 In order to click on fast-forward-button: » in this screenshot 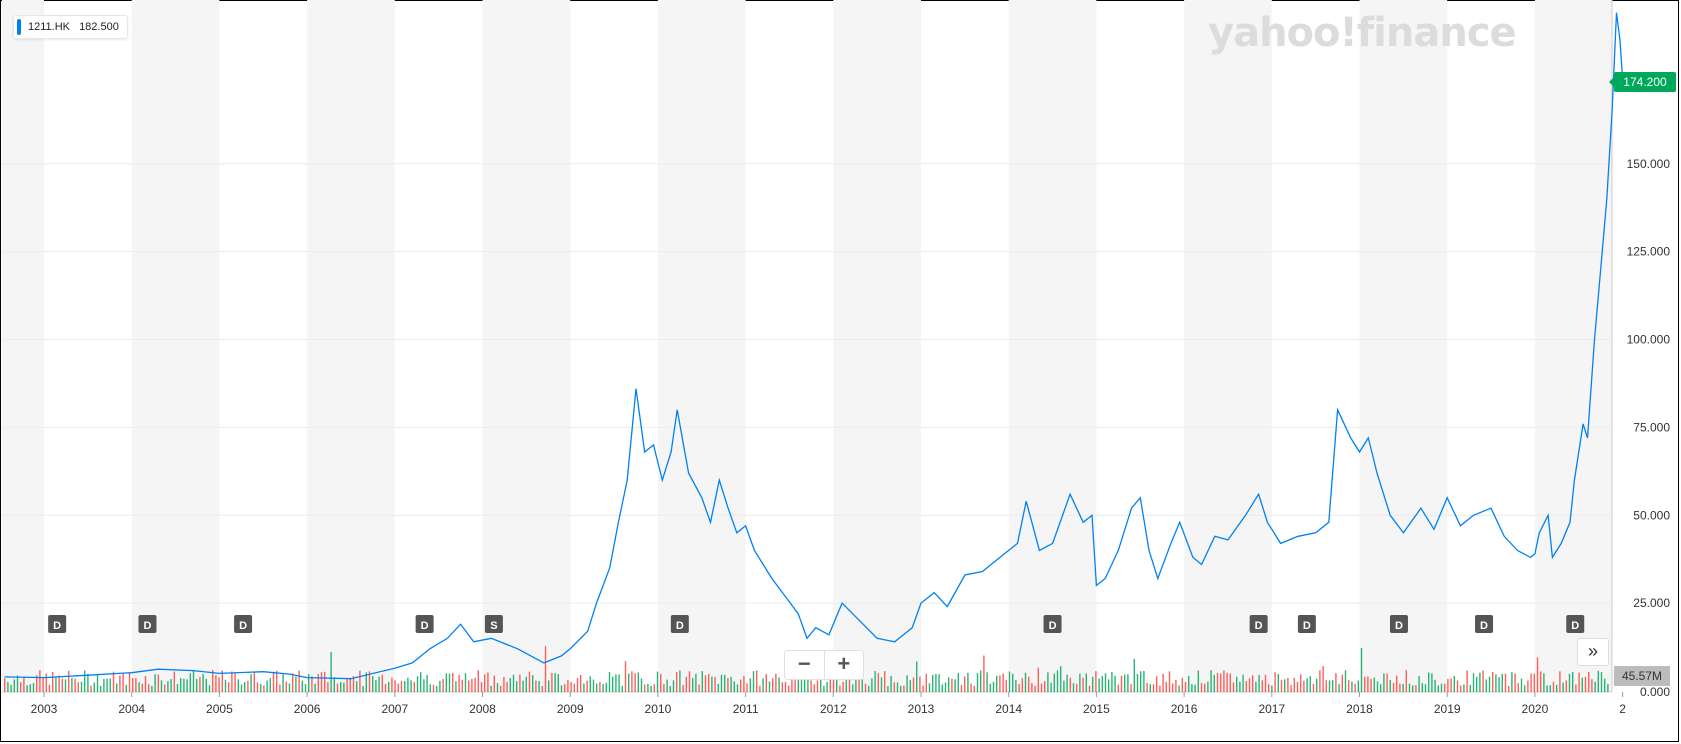, I will do `click(1593, 652)`.